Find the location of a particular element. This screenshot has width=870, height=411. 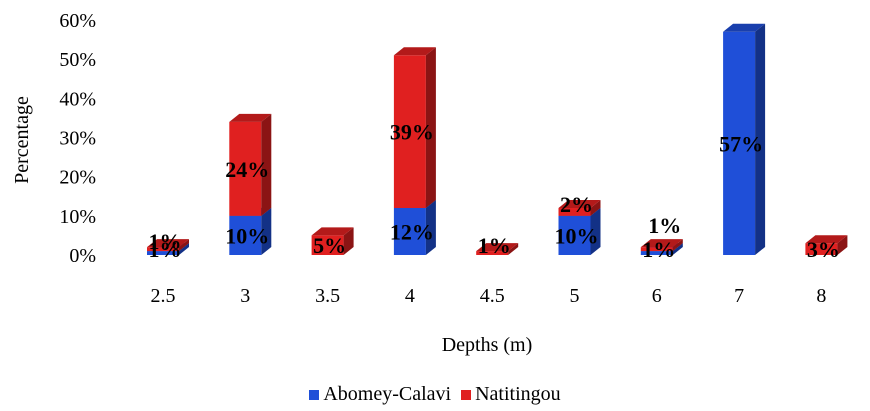

y-tick-label: 30% is located at coordinates (77, 139).